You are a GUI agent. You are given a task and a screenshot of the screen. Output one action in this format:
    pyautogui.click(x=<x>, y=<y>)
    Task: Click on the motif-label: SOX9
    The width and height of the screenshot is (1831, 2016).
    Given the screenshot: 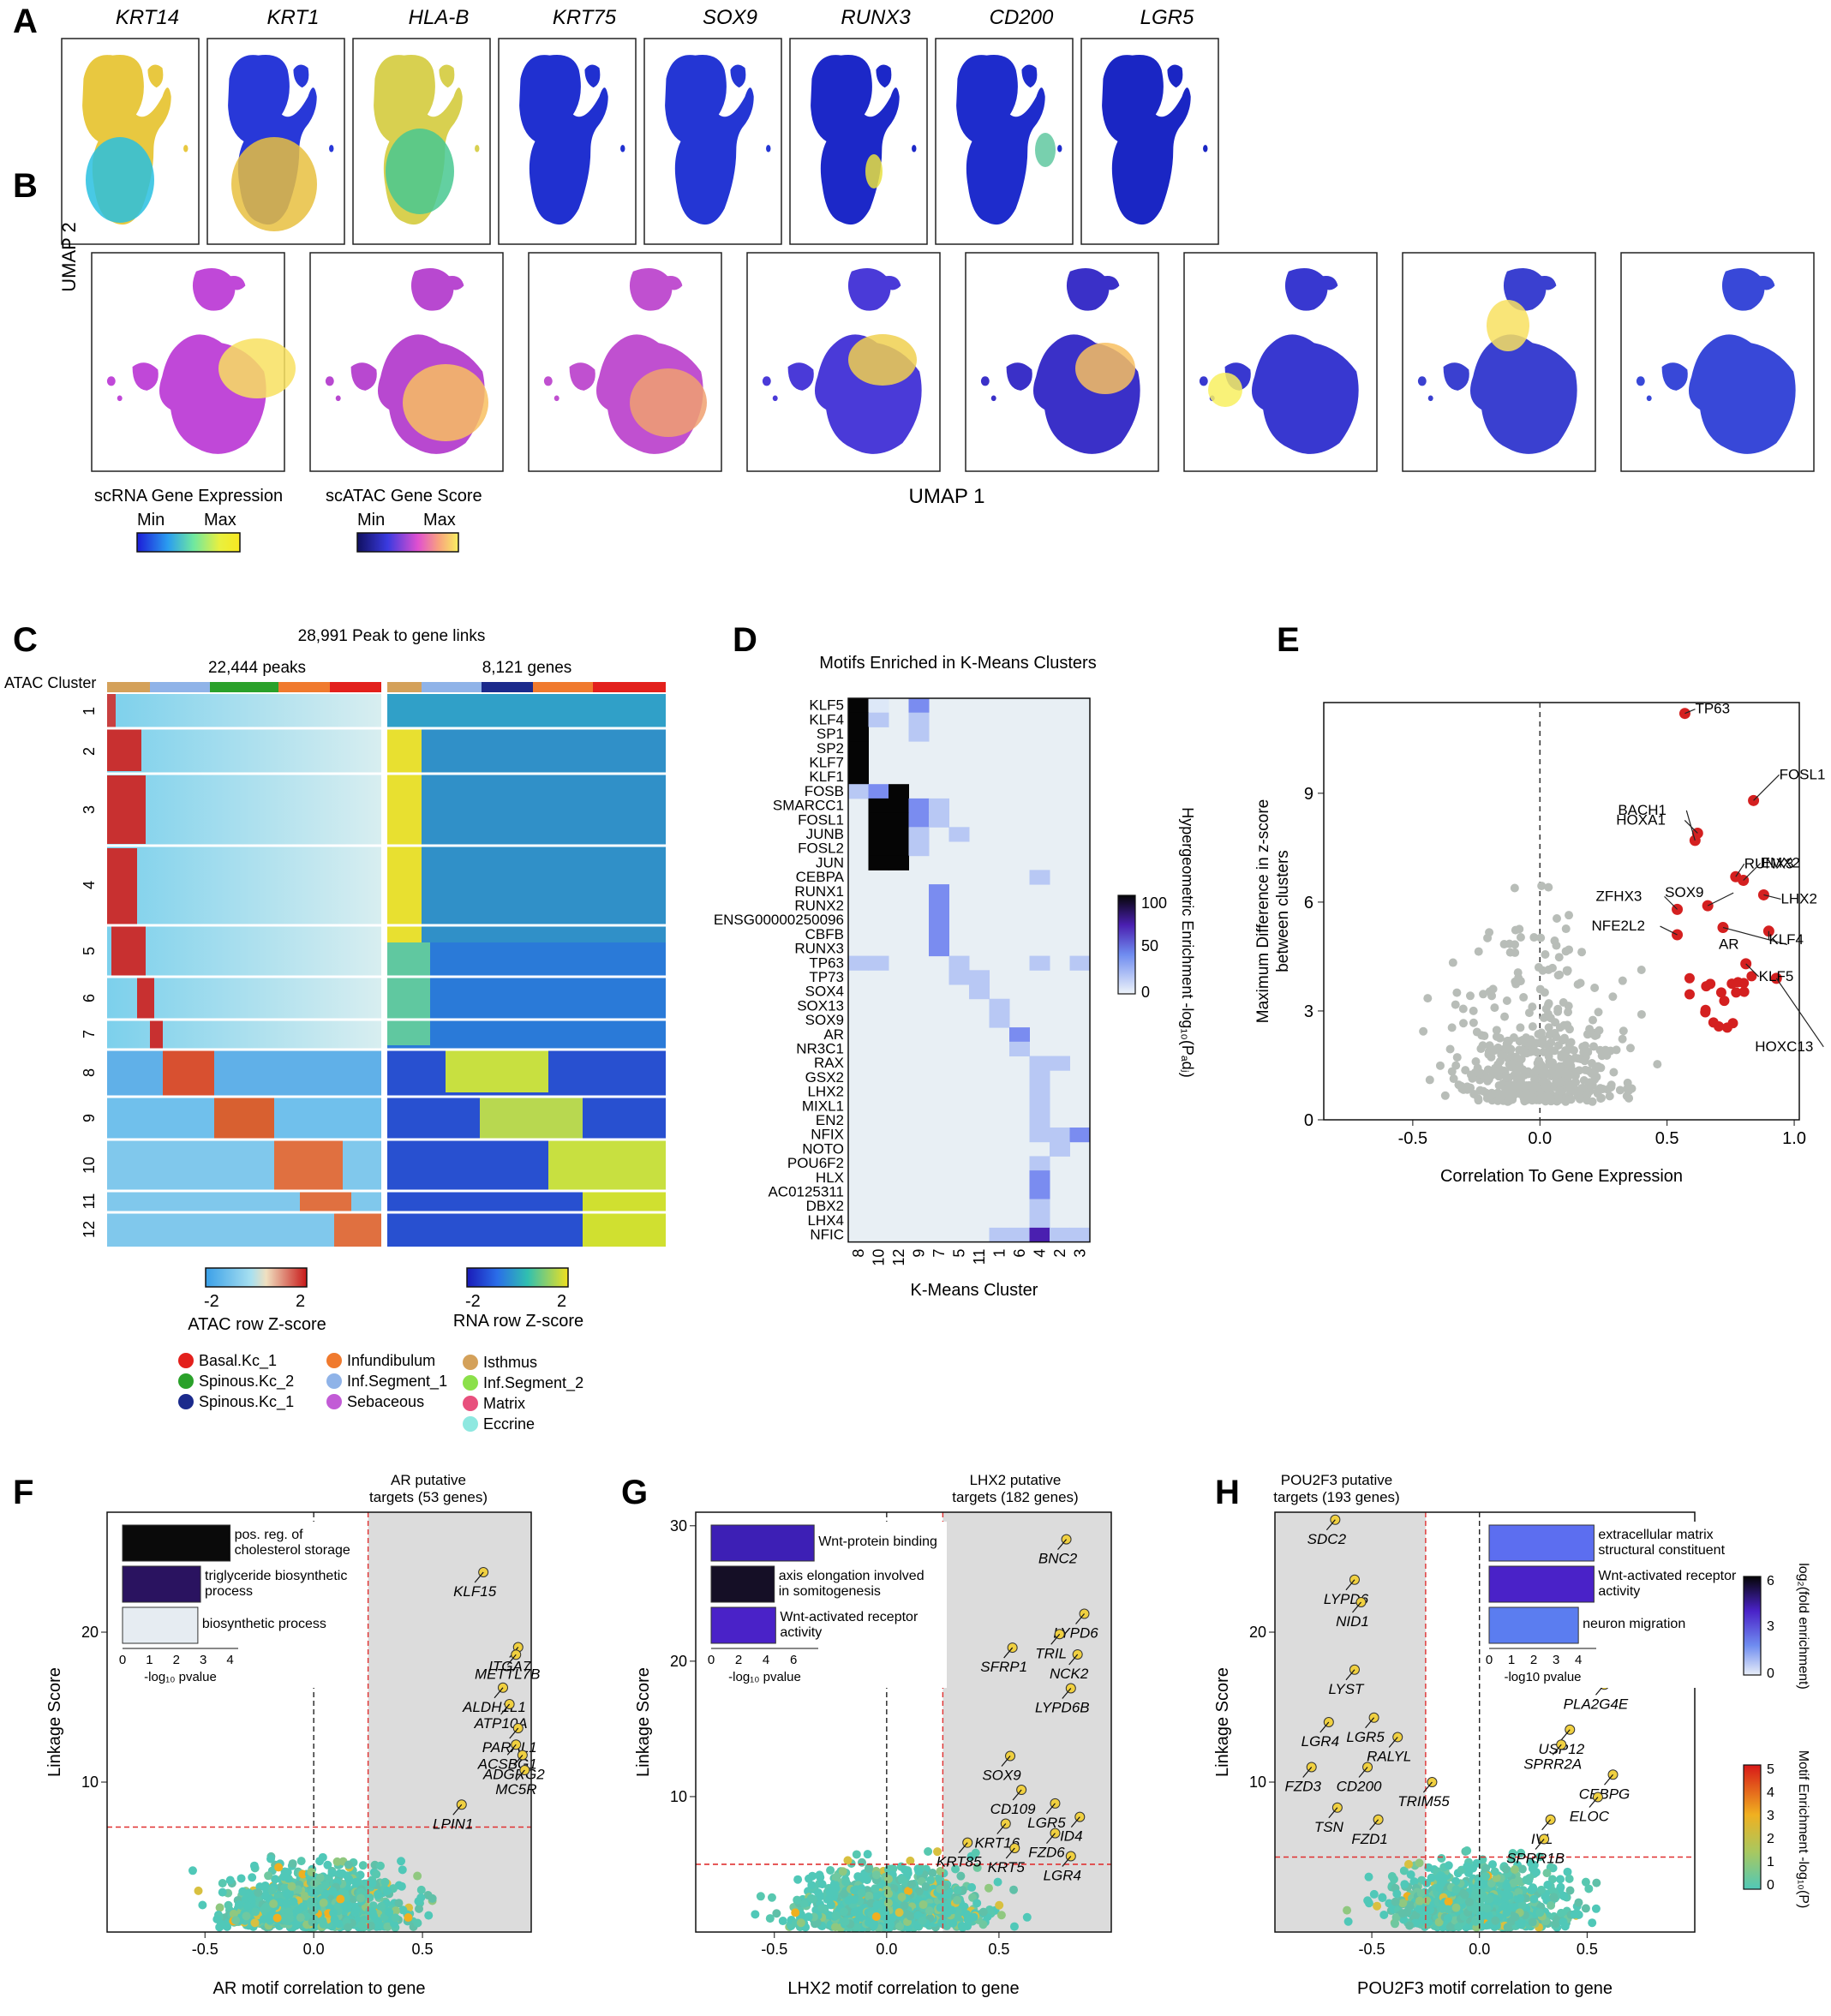 What is the action you would take?
    pyautogui.click(x=824, y=1020)
    